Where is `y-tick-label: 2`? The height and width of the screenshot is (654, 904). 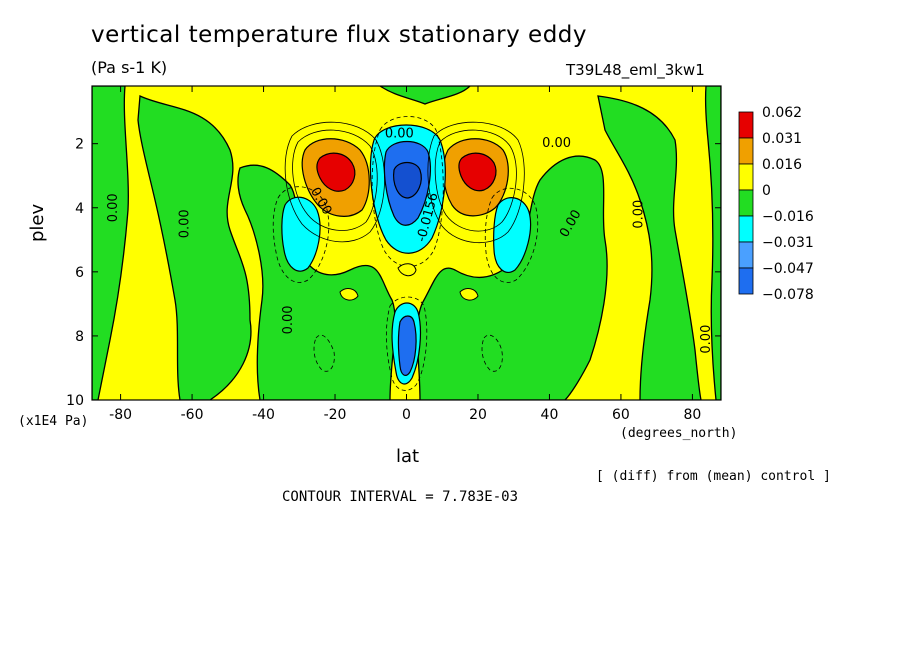
y-tick-label: 2 is located at coordinates (79, 145).